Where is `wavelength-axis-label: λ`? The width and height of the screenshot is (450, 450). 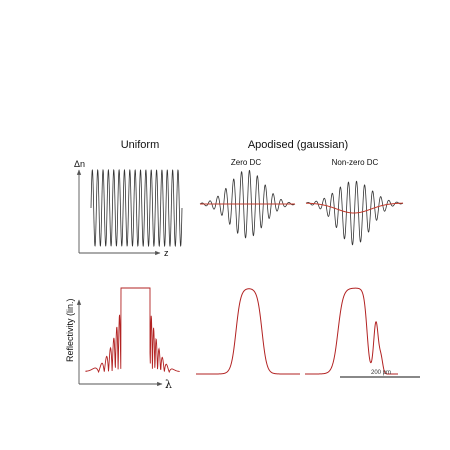
wavelength-axis-label: λ is located at coordinates (168, 384).